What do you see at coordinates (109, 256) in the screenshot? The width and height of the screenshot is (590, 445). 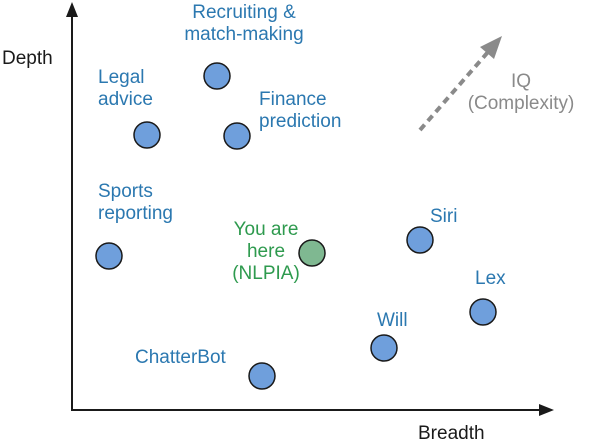 I see `node-sports` at bounding box center [109, 256].